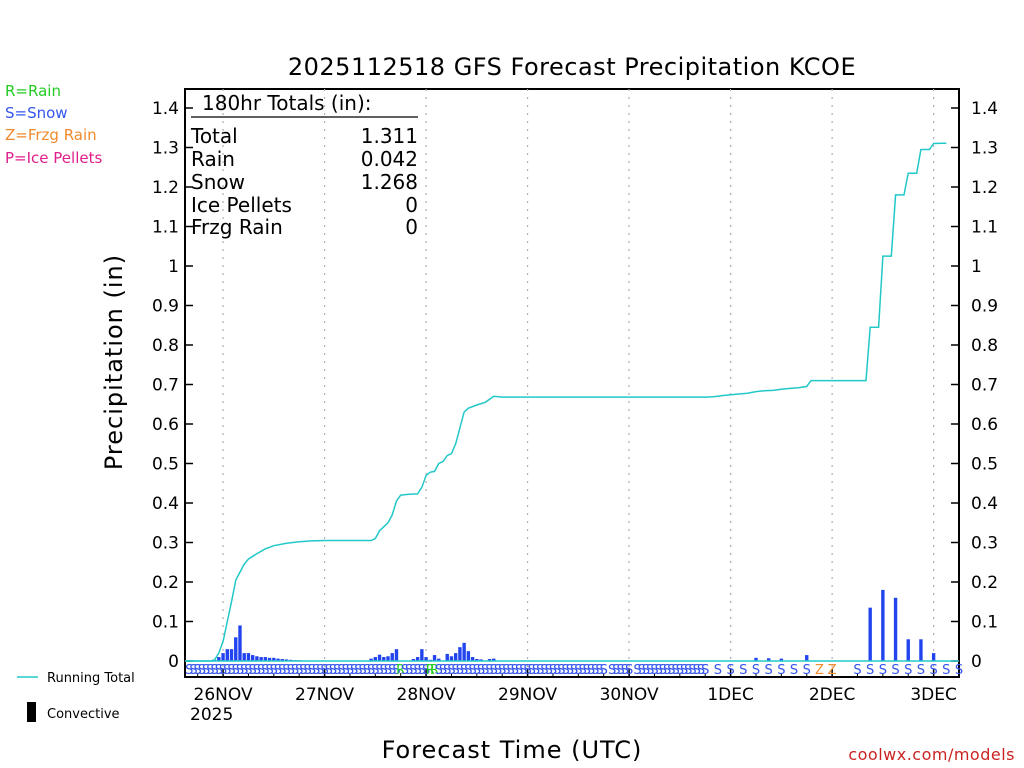 This screenshot has height=768, width=1024. Describe the element at coordinates (76, 696) in the screenshot. I see `series-legend: Running Total Convective` at that location.